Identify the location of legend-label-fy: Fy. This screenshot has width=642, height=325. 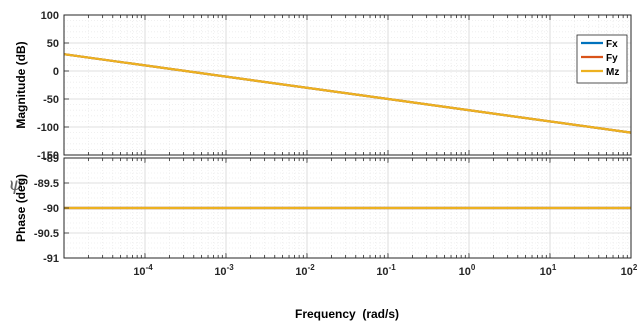
(612, 58).